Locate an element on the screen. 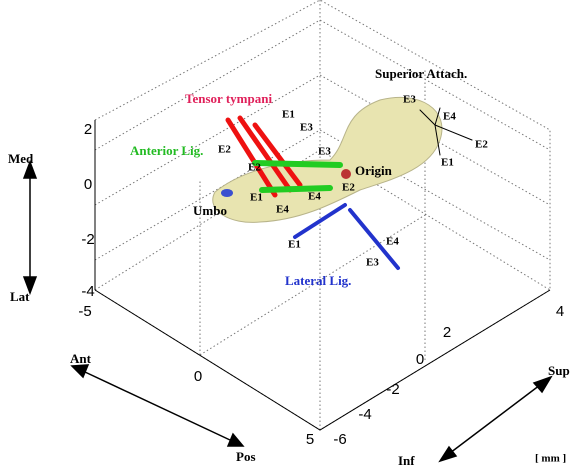 Image resolution: width=588 pixels, height=476 pixels. direction: Med is located at coordinates (21, 158).